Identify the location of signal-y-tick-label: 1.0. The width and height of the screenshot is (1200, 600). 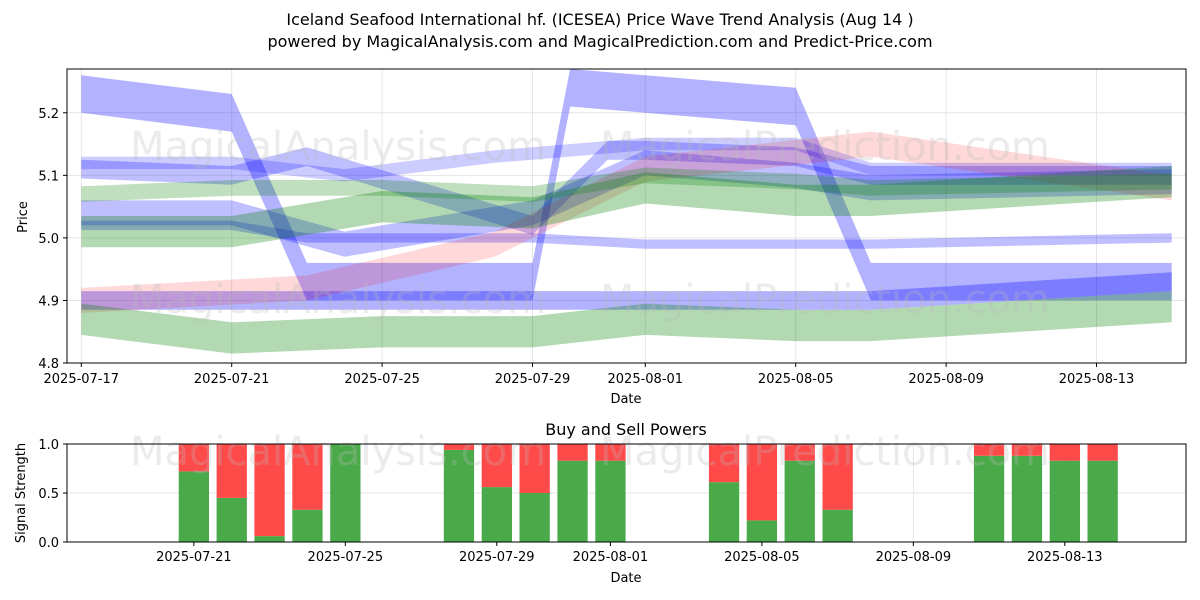
(48, 445).